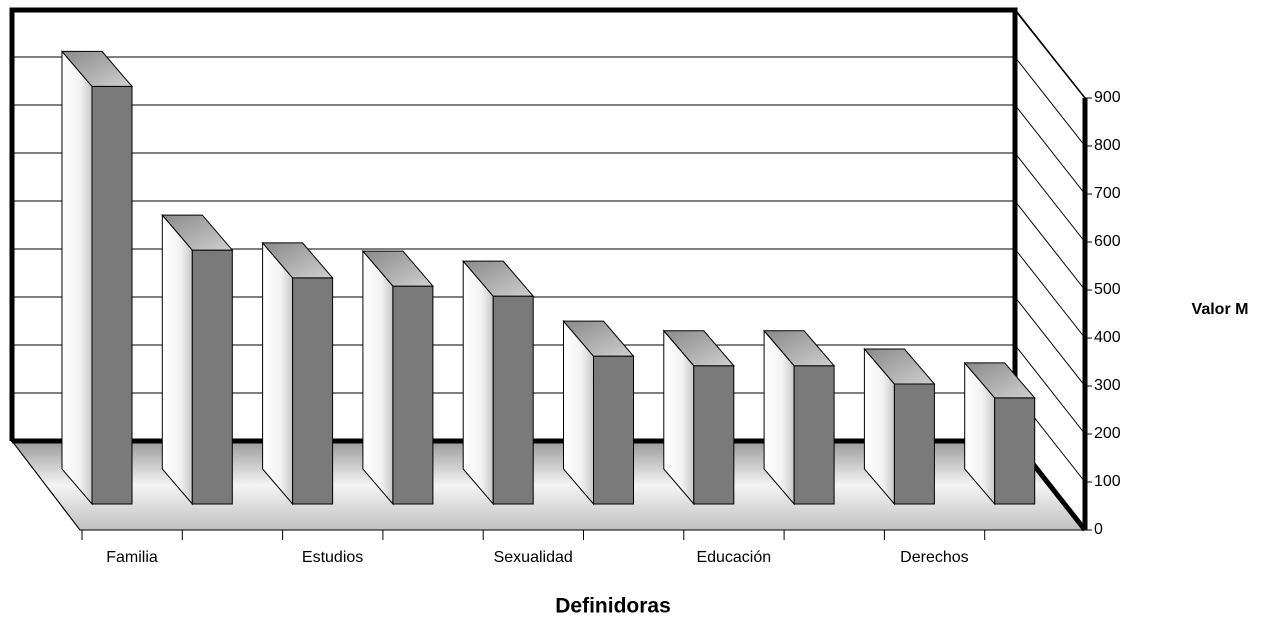 The width and height of the screenshot is (1275, 625). I want to click on y-tick-label: 800, so click(1107, 145).